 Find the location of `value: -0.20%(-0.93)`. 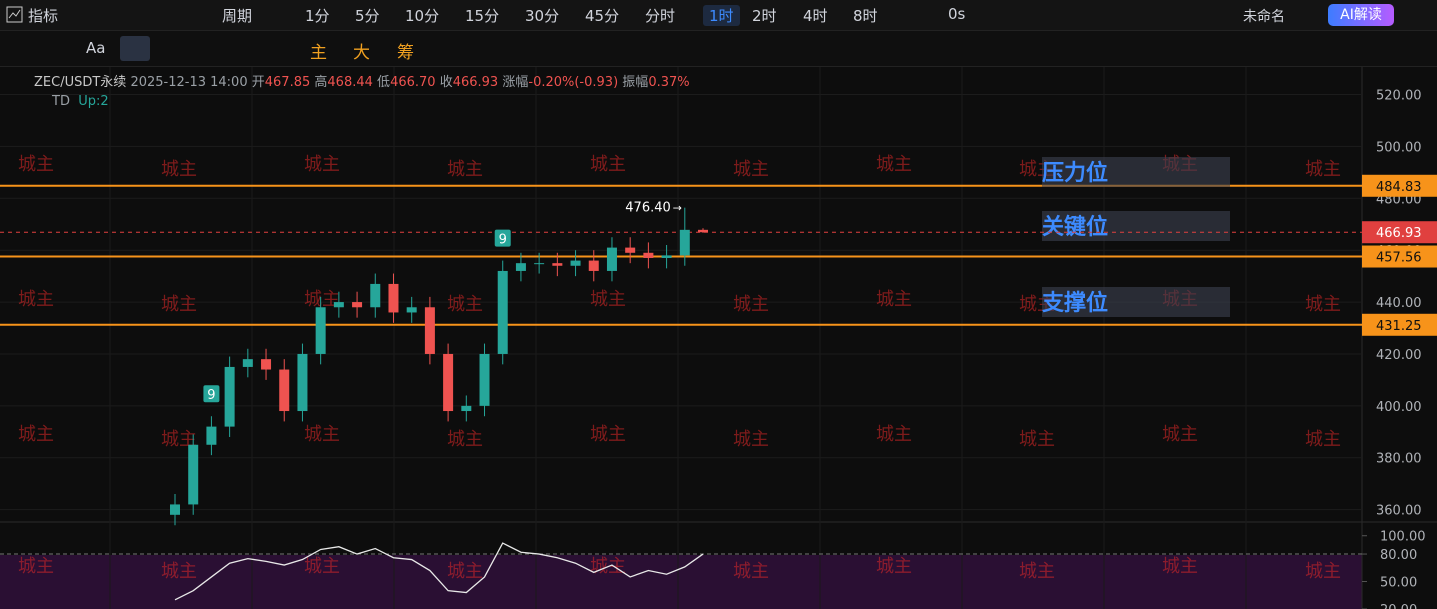

value: -0.20%(-0.93) is located at coordinates (573, 82).